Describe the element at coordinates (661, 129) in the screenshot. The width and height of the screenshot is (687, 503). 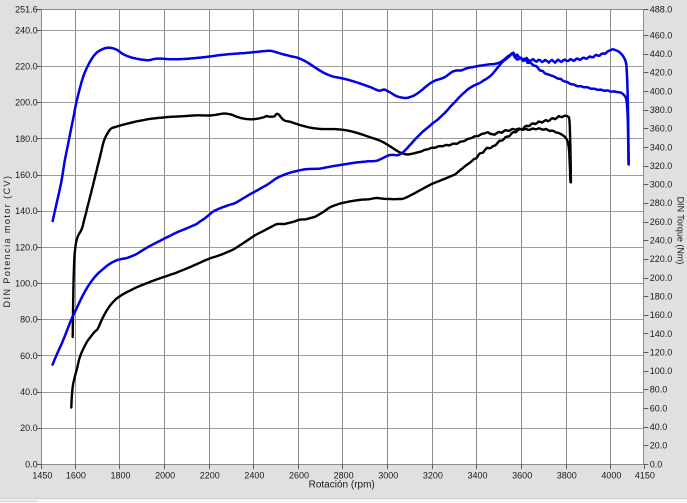
I see `svg-text: 360.0` at that location.